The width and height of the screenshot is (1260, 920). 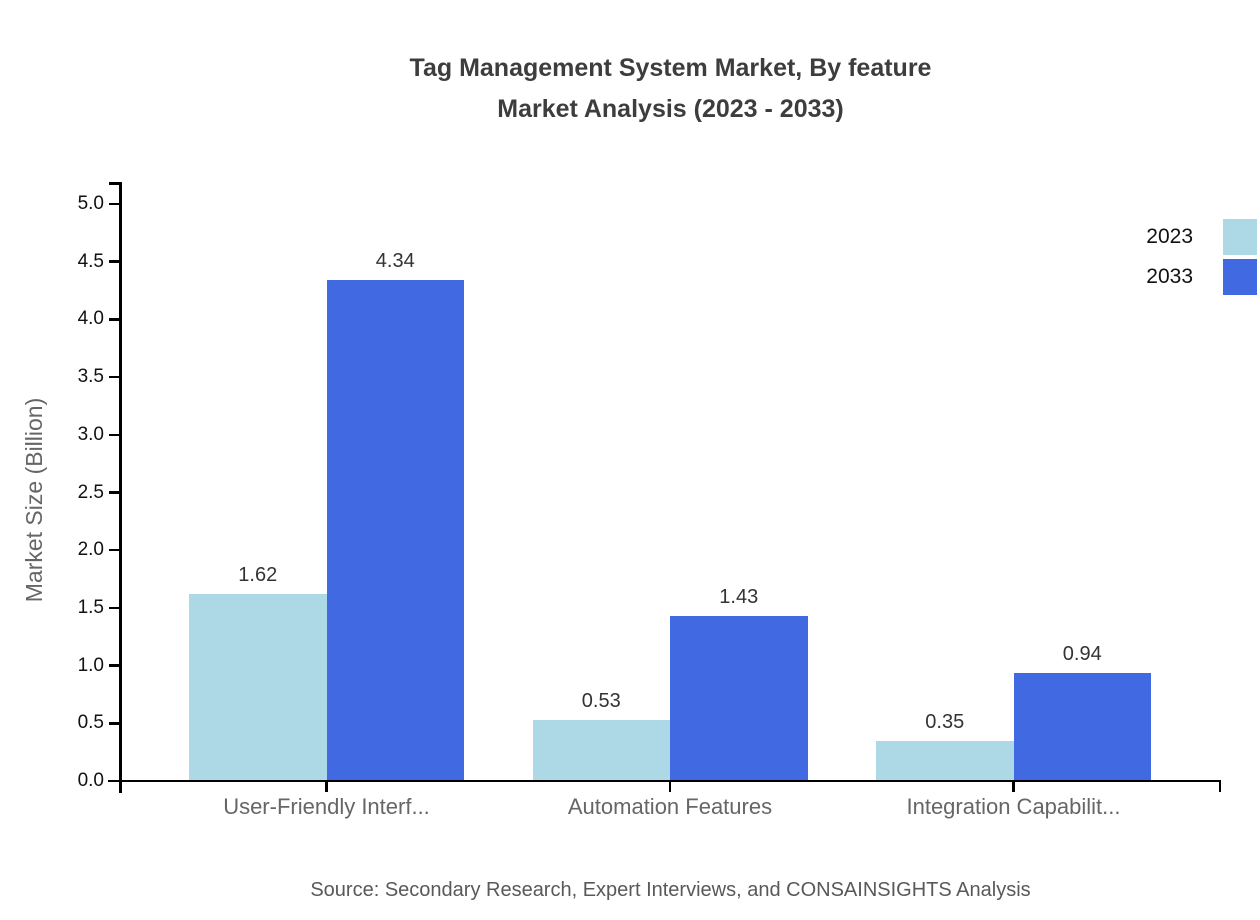 I want to click on chart-title-line2: Market Analysis (2023 - 2033), so click(x=670, y=109).